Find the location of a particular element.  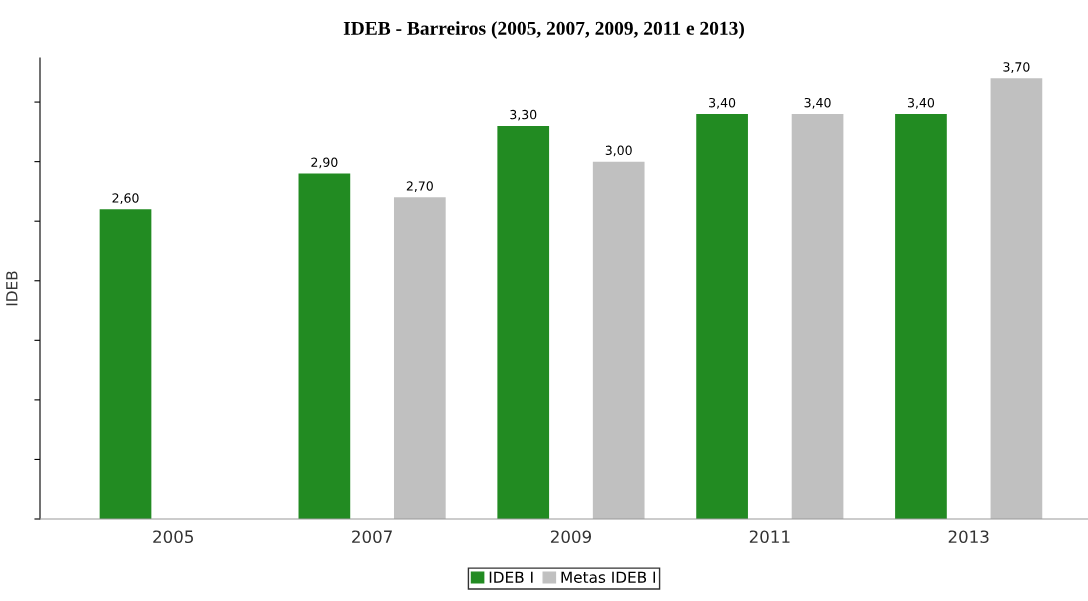

y-axis-title: IDEB is located at coordinates (12, 288).